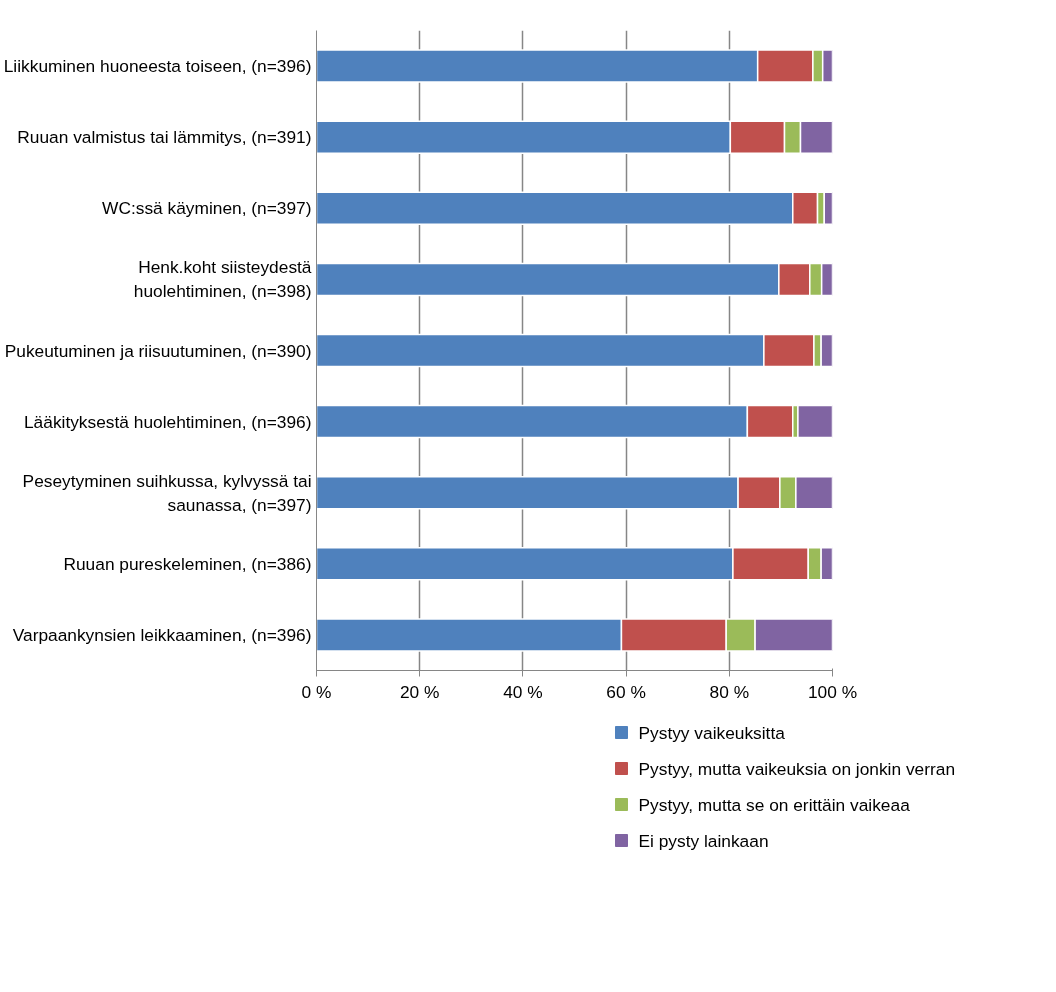 This screenshot has width=1056, height=992. What do you see at coordinates (157, 66) in the screenshot?
I see `y-tick-label: Liikkuminen huoneesta toiseen, (n=396)` at bounding box center [157, 66].